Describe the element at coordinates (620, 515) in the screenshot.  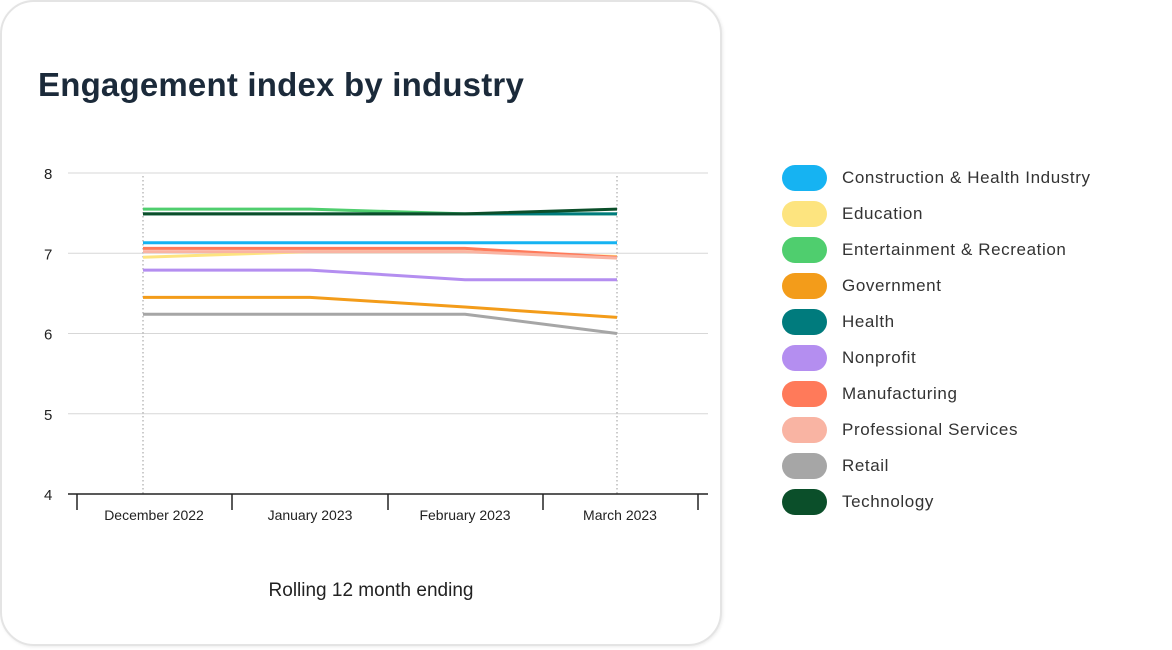
I see `x-tick-label: March 2023` at that location.